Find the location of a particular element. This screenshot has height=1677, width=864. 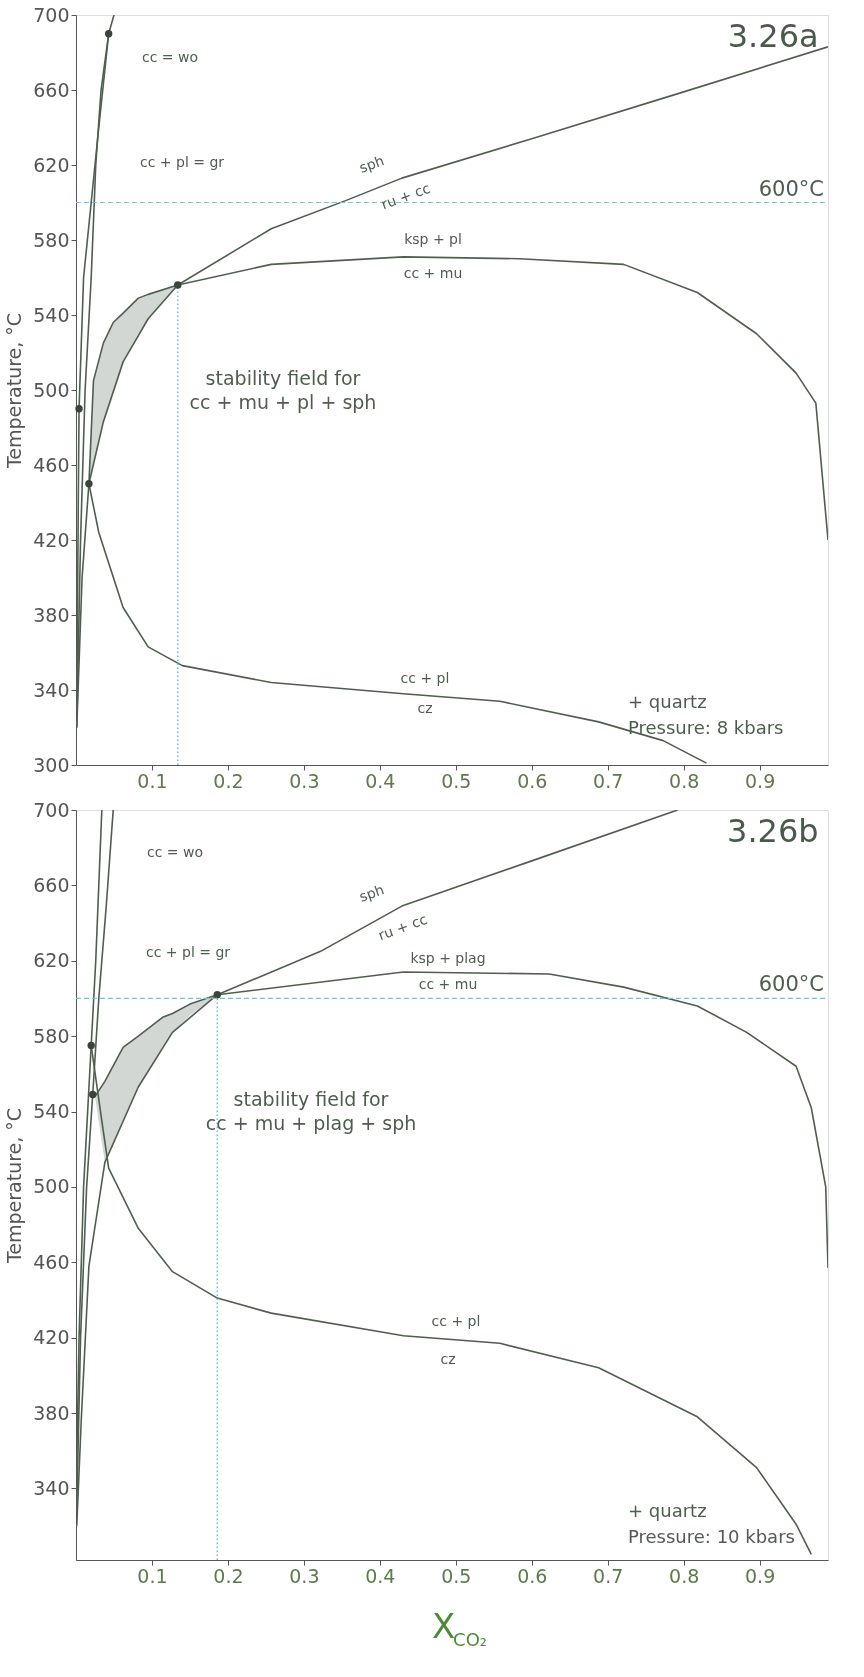

annotation: Pressure: 10 kbars is located at coordinates (711, 1536).